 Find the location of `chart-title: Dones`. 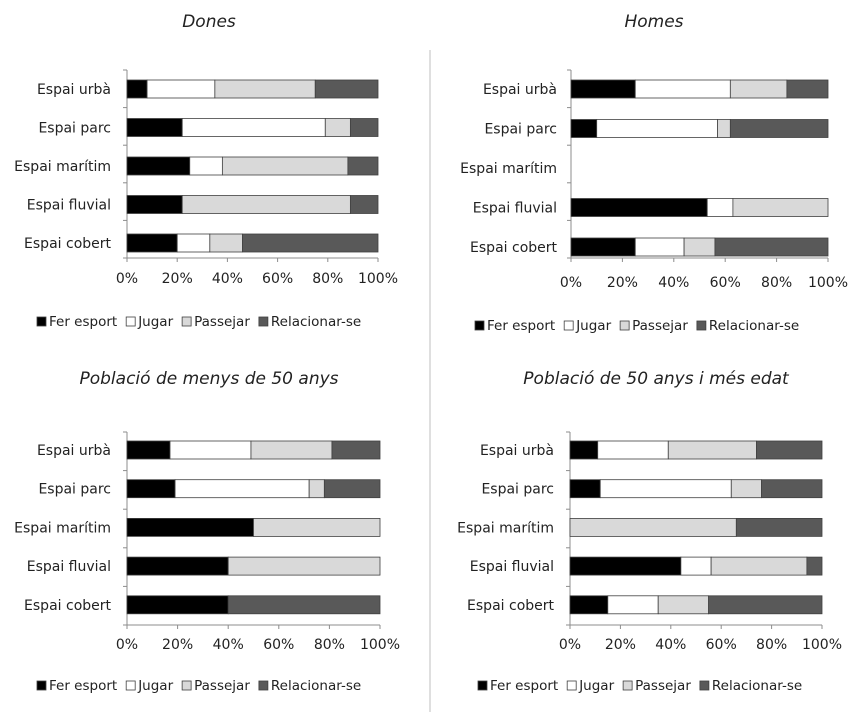

chart-title: Dones is located at coordinates (209, 22).